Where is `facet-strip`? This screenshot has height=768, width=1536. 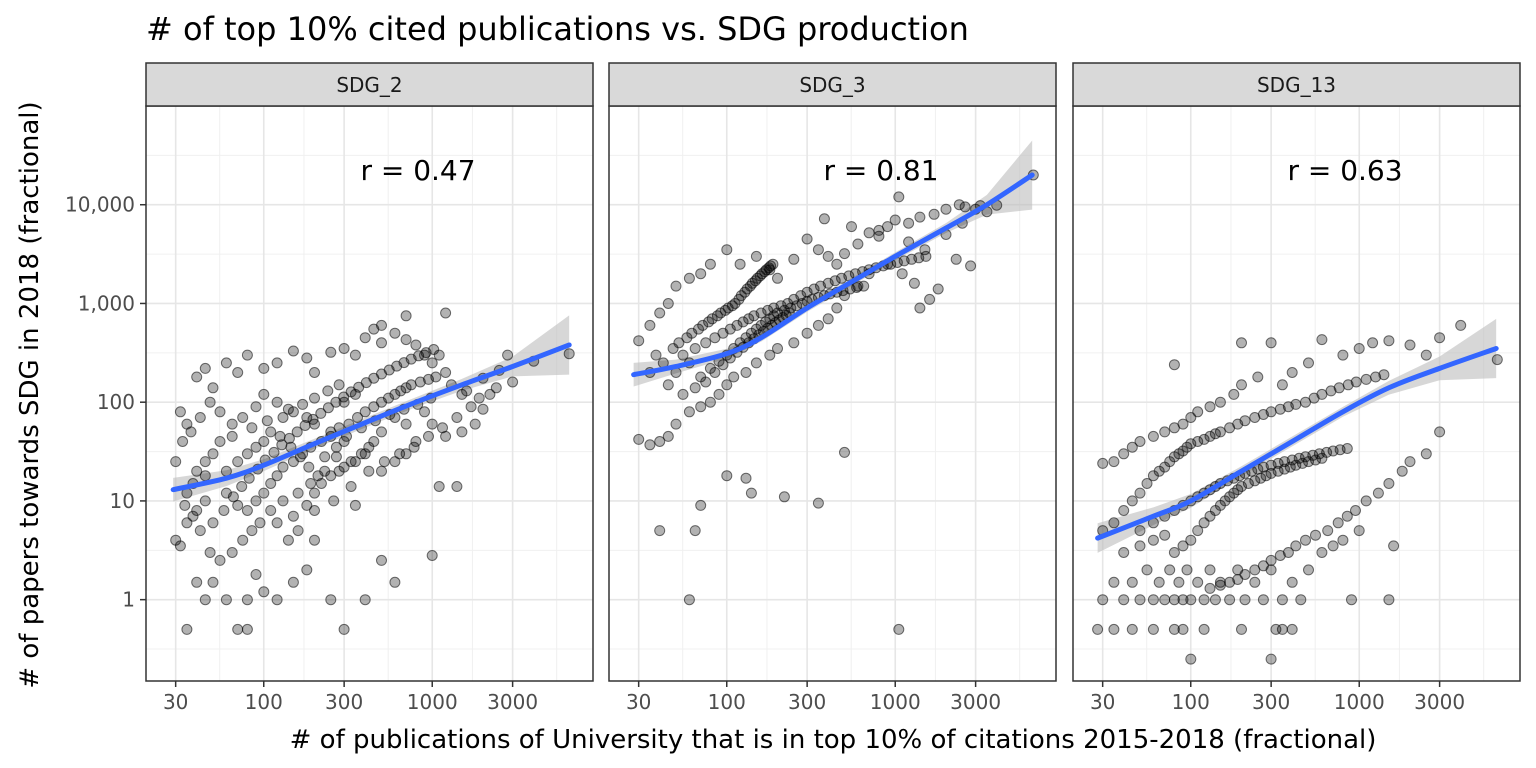 facet-strip is located at coordinates (369, 84).